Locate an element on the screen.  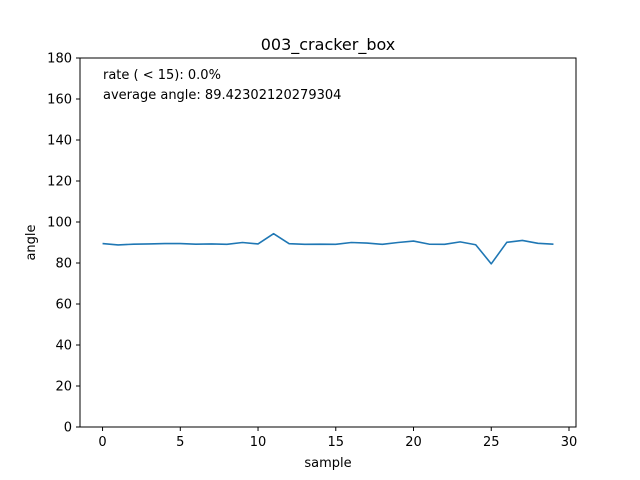
x-tick-label: 30 is located at coordinates (569, 442).